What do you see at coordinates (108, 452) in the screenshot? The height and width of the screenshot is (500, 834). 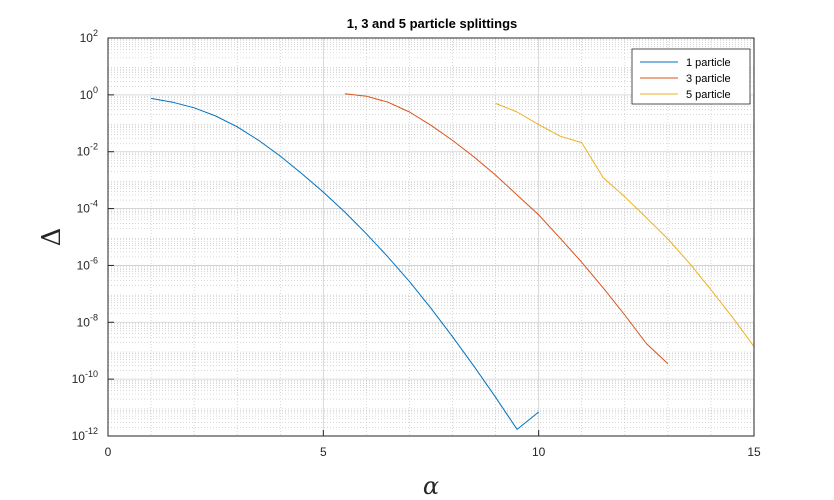 I see `x-tick-label: 0` at bounding box center [108, 452].